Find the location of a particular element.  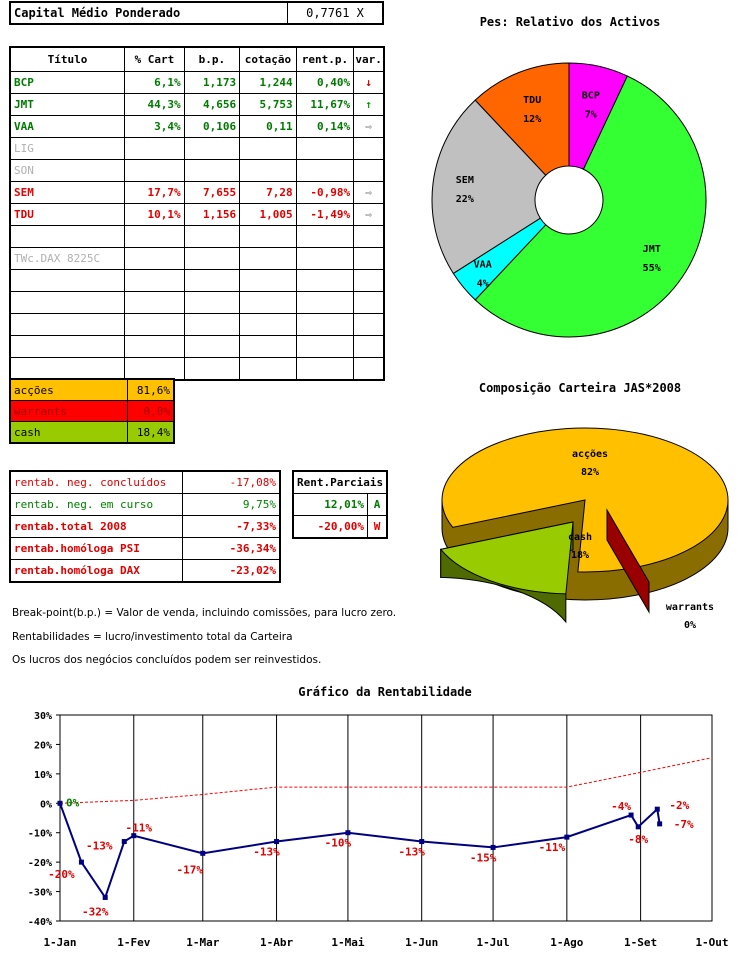

value-cell: 11,67% is located at coordinates (325, 104).